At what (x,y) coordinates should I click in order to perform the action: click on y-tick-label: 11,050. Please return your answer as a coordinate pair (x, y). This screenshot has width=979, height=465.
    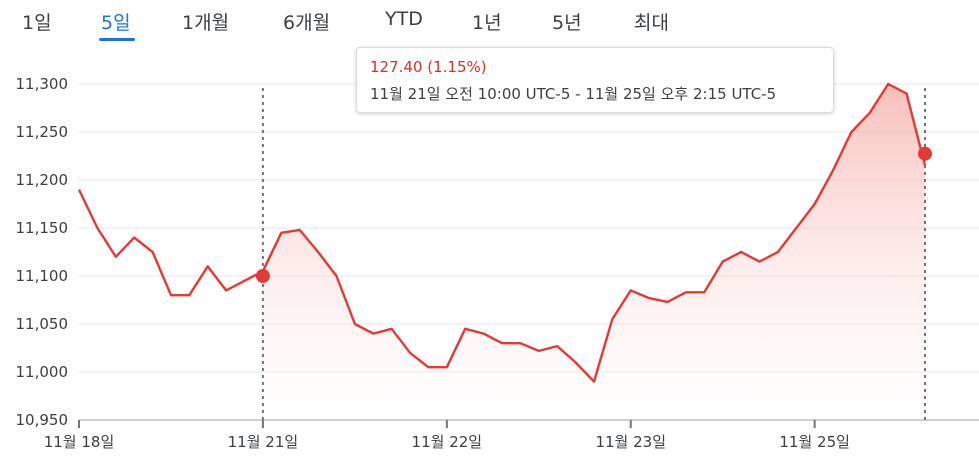
    Looking at the image, I should click on (42, 324).